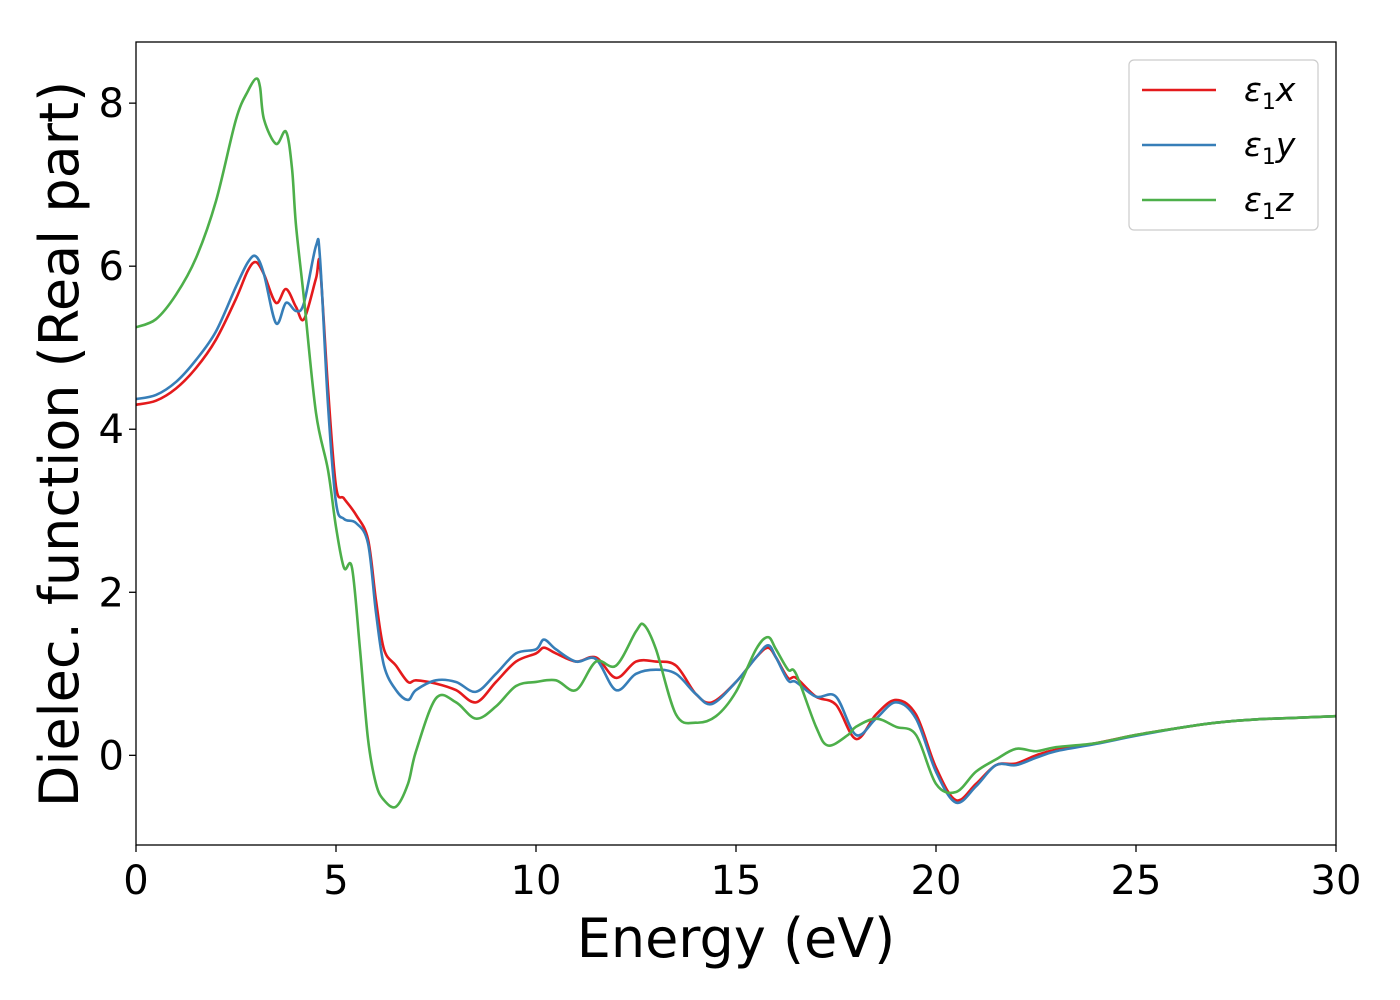  I want to click on x-tick-label: 10, so click(536, 881).